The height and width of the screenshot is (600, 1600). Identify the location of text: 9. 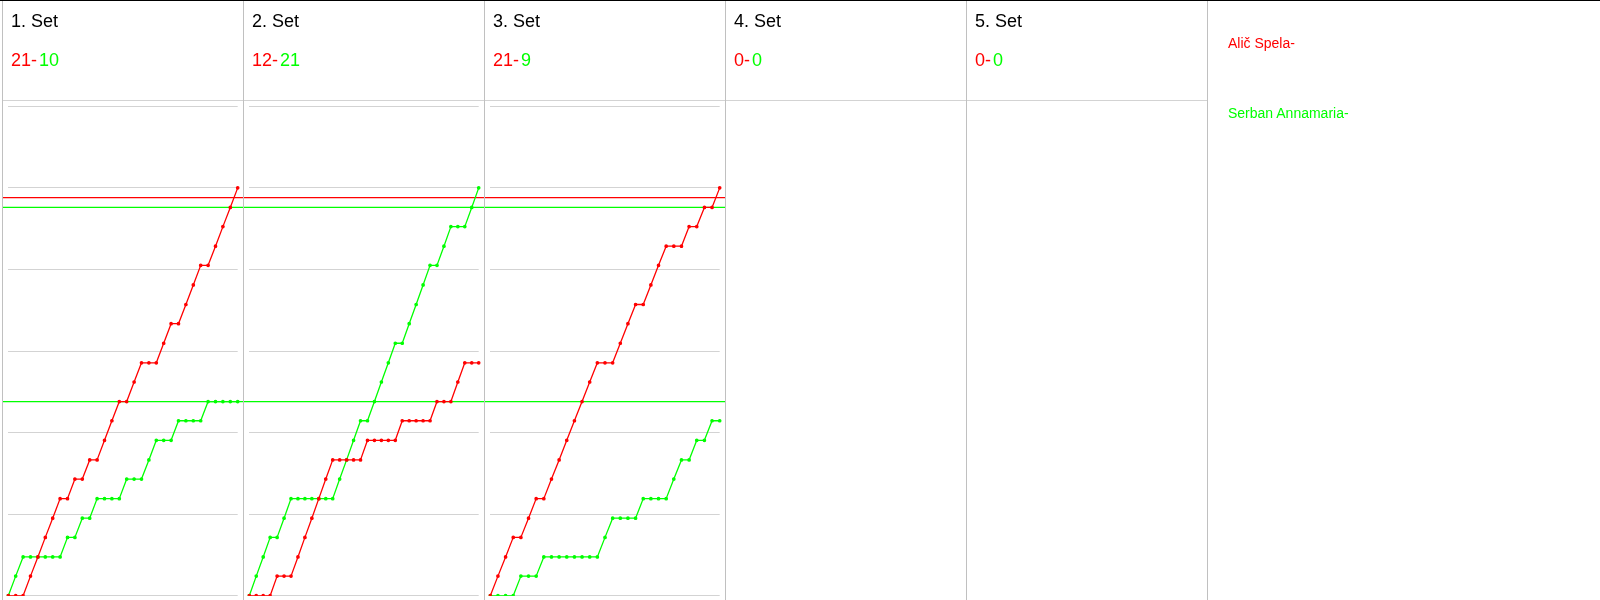
(526, 60).